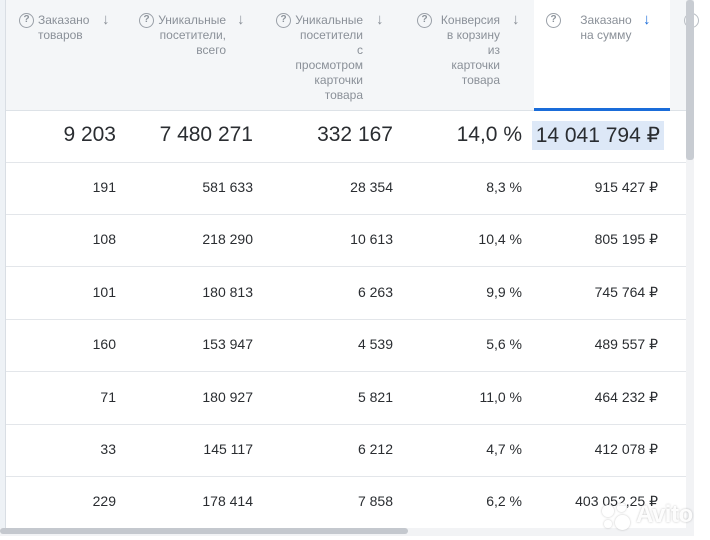  Describe the element at coordinates (3, 264) in the screenshot. I see `table-left-edge` at that location.